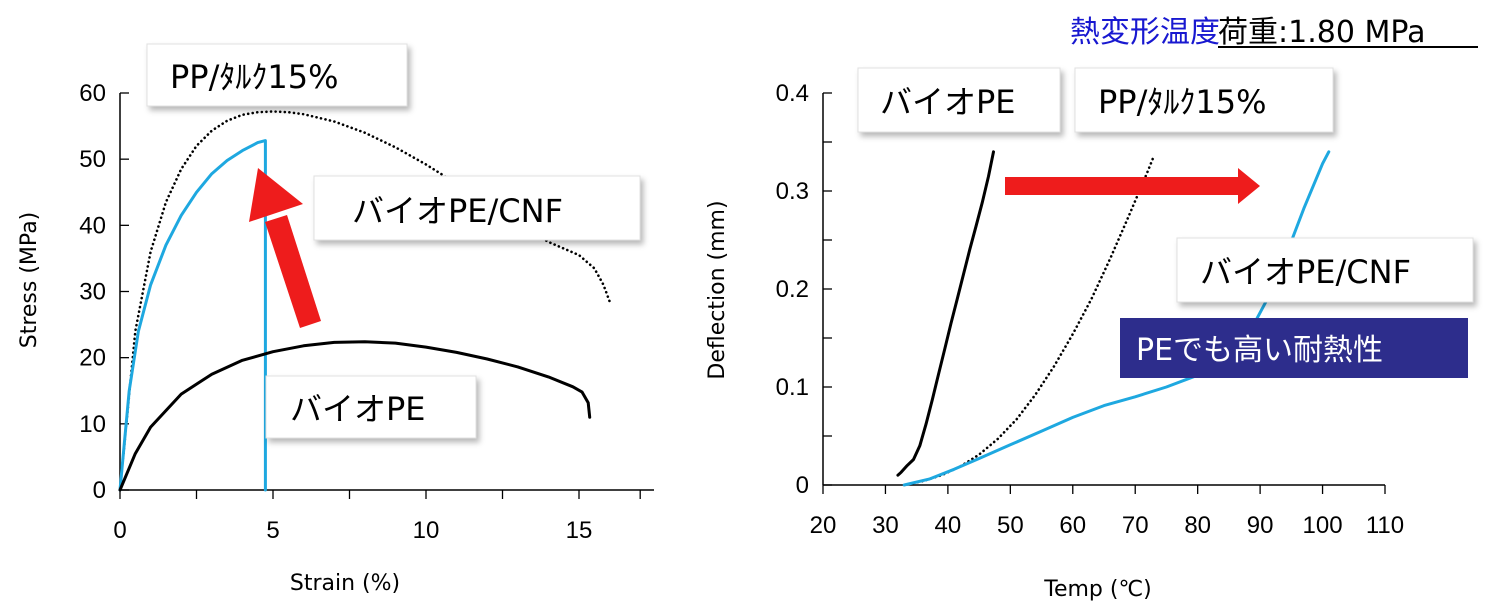  What do you see at coordinates (945, 313) in the screenshot?
I see `right-series-pe` at bounding box center [945, 313].